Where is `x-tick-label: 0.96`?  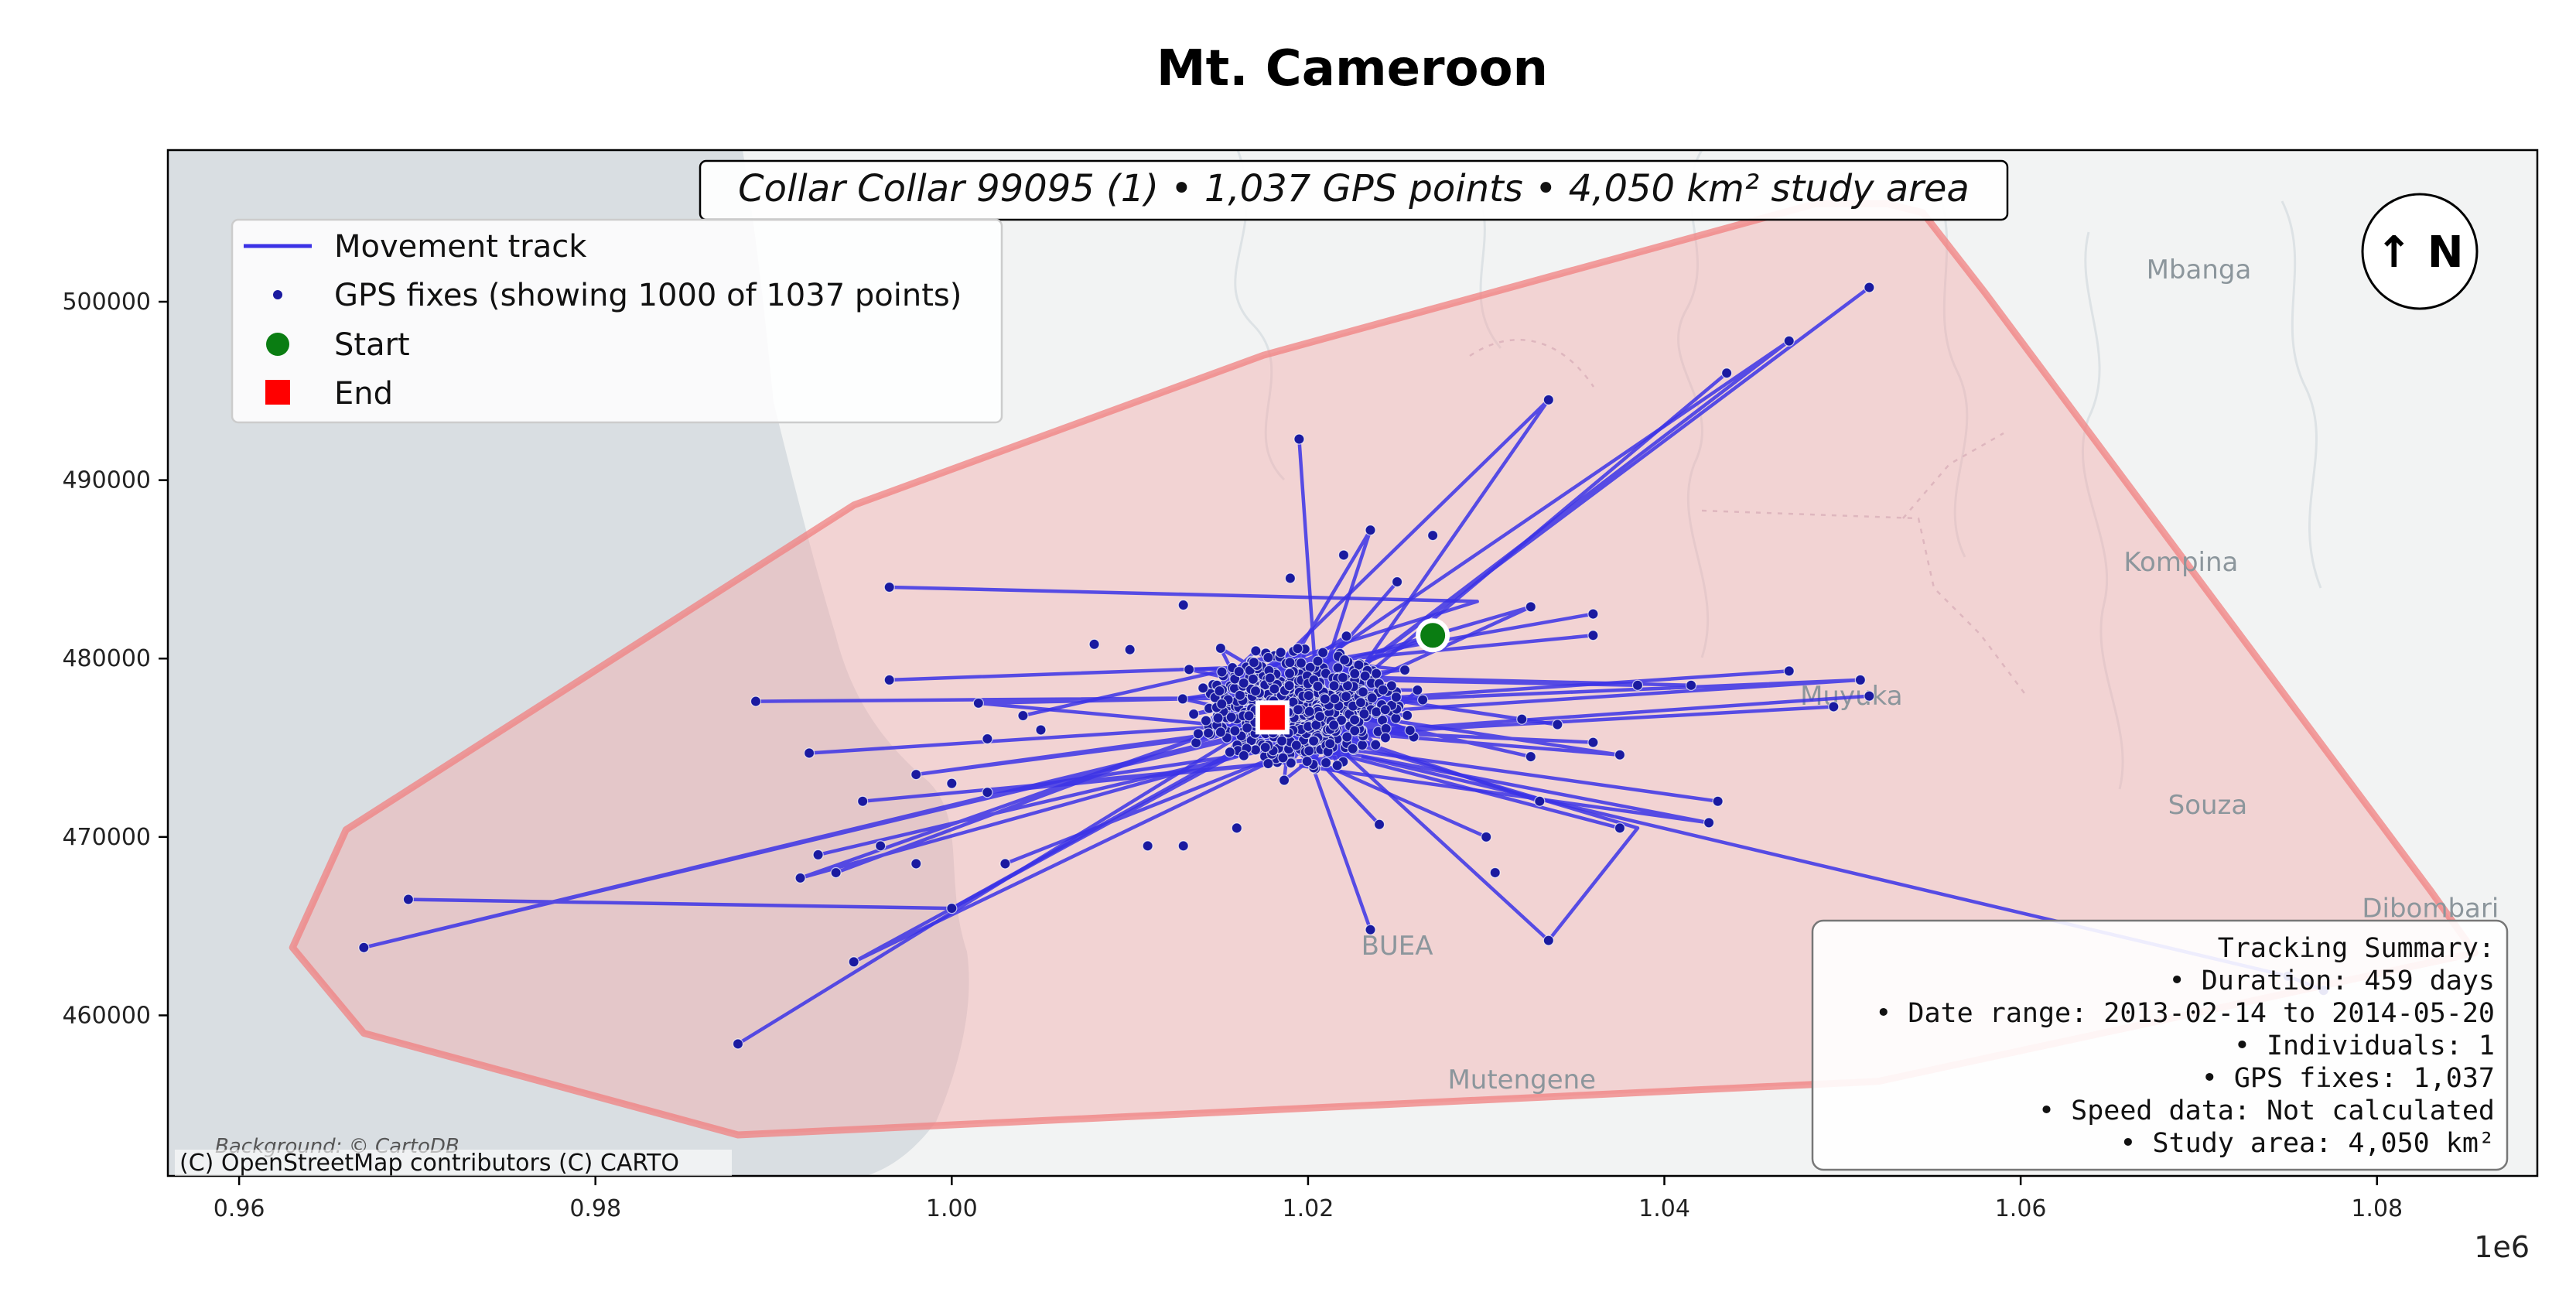
x-tick-label: 0.96 is located at coordinates (239, 1208).